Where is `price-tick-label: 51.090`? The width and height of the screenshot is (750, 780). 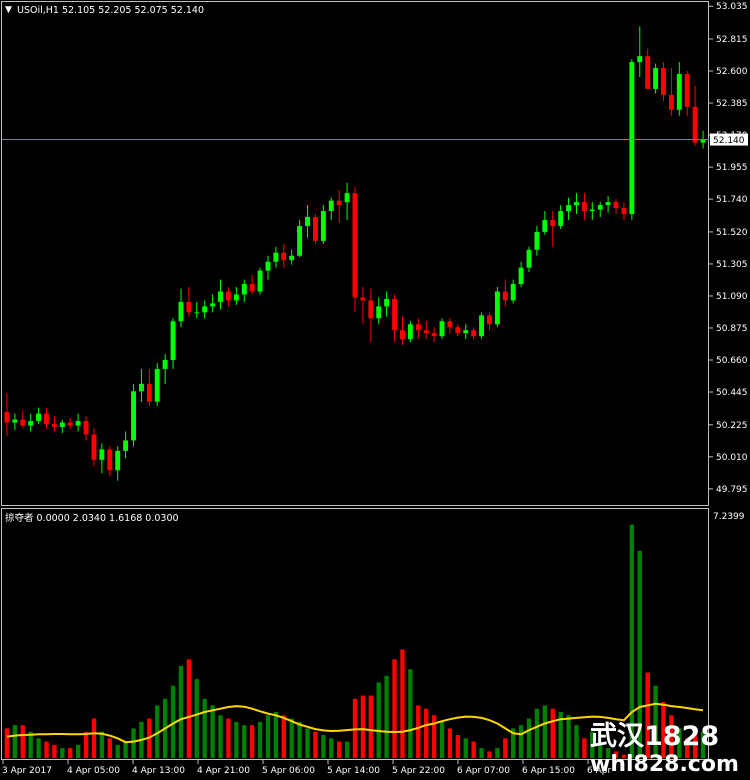 price-tick-label: 51.090 is located at coordinates (732, 297).